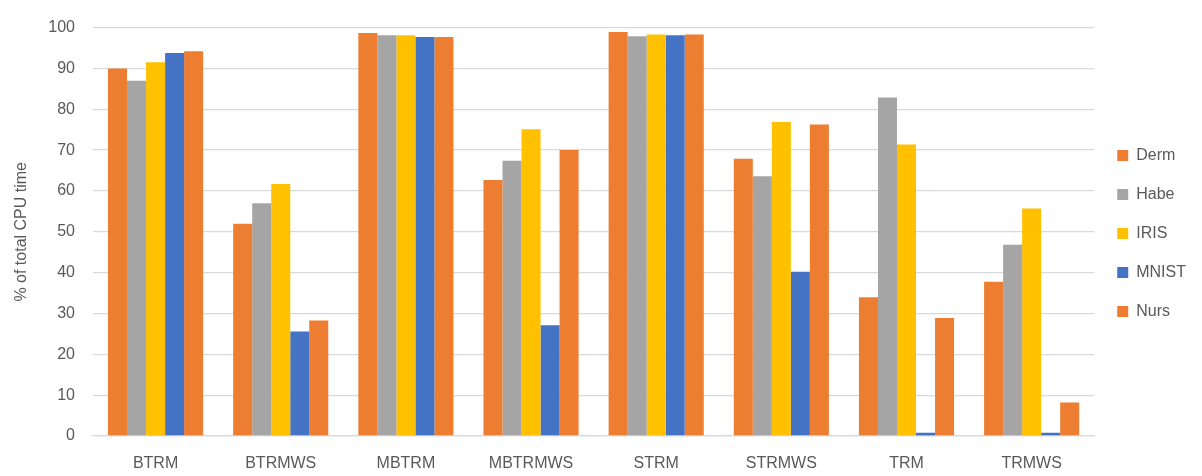 This screenshot has height=476, width=1202. I want to click on y-tick-label: 60, so click(66, 190).